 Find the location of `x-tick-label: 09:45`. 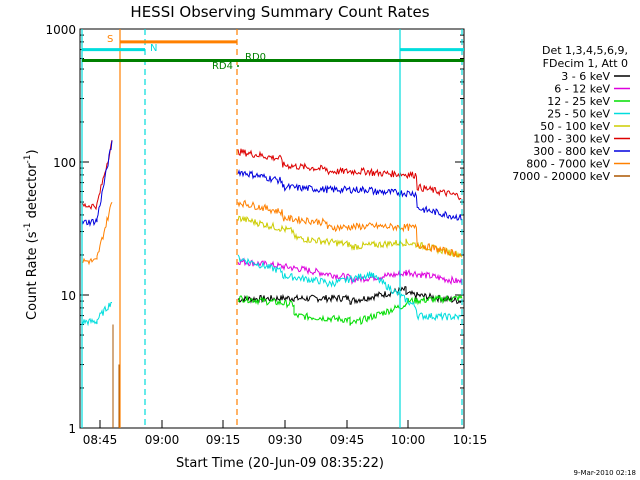

x-tick-label: 09:45 is located at coordinates (347, 440).